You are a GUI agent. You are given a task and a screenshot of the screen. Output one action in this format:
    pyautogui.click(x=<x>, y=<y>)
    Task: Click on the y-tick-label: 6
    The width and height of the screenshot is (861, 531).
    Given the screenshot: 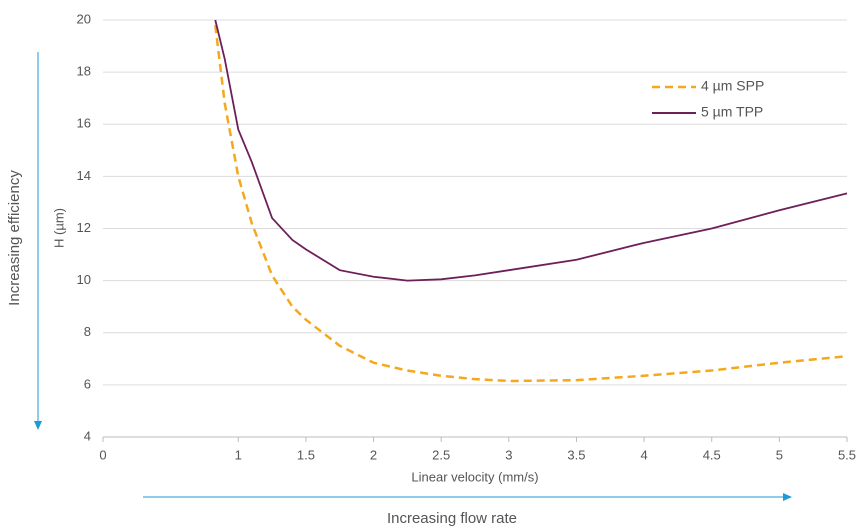 What is the action you would take?
    pyautogui.click(x=87, y=383)
    